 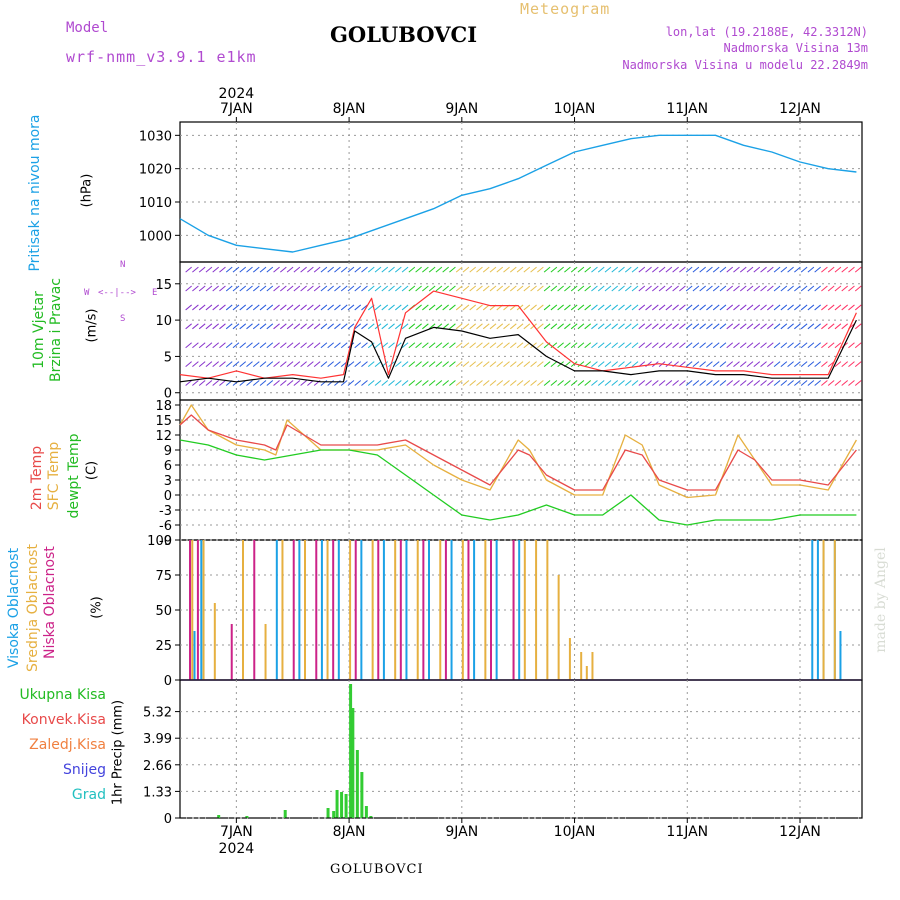 I want to click on wind-ytick-label: 0, so click(x=168, y=394).